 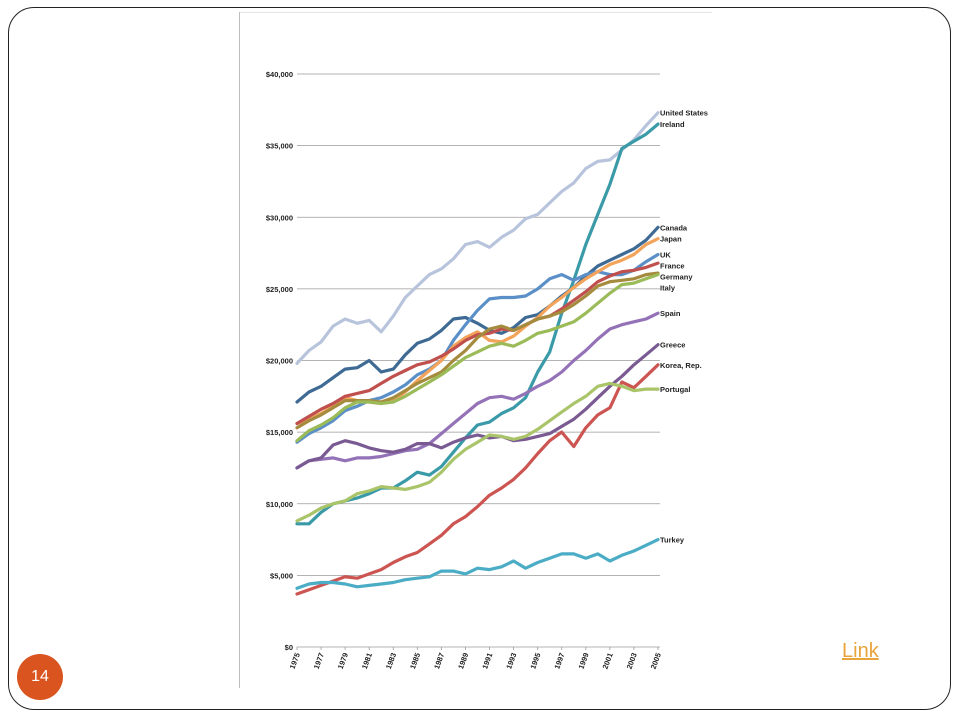 I want to click on y-tick-label: $25,000, so click(x=279, y=289).